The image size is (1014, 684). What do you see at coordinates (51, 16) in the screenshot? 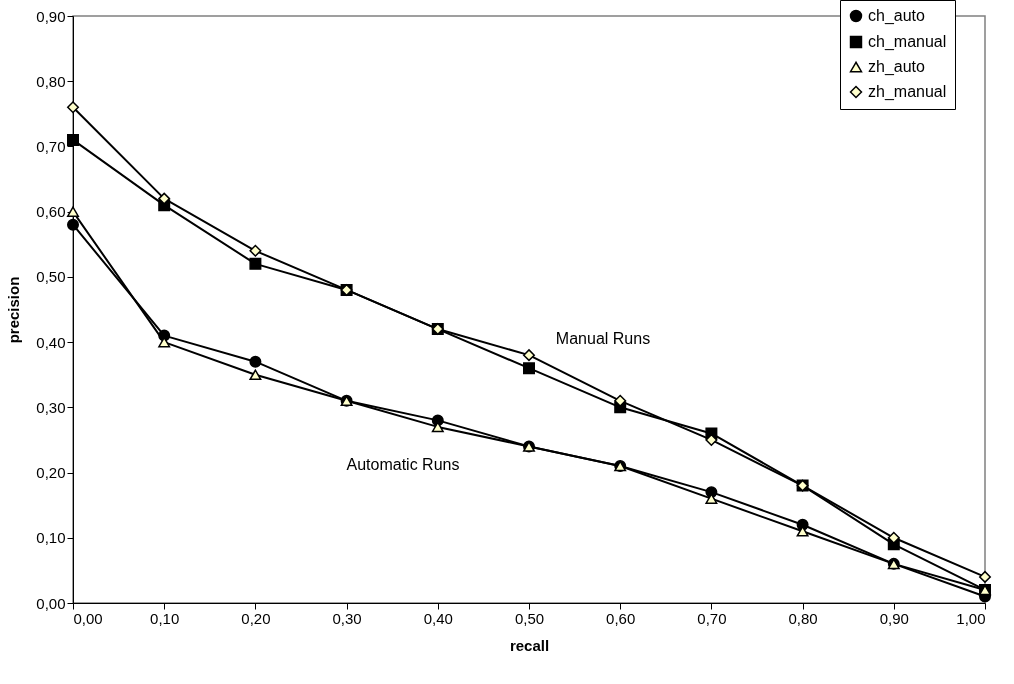
I see `y-tick-label: 0,90` at bounding box center [51, 16].